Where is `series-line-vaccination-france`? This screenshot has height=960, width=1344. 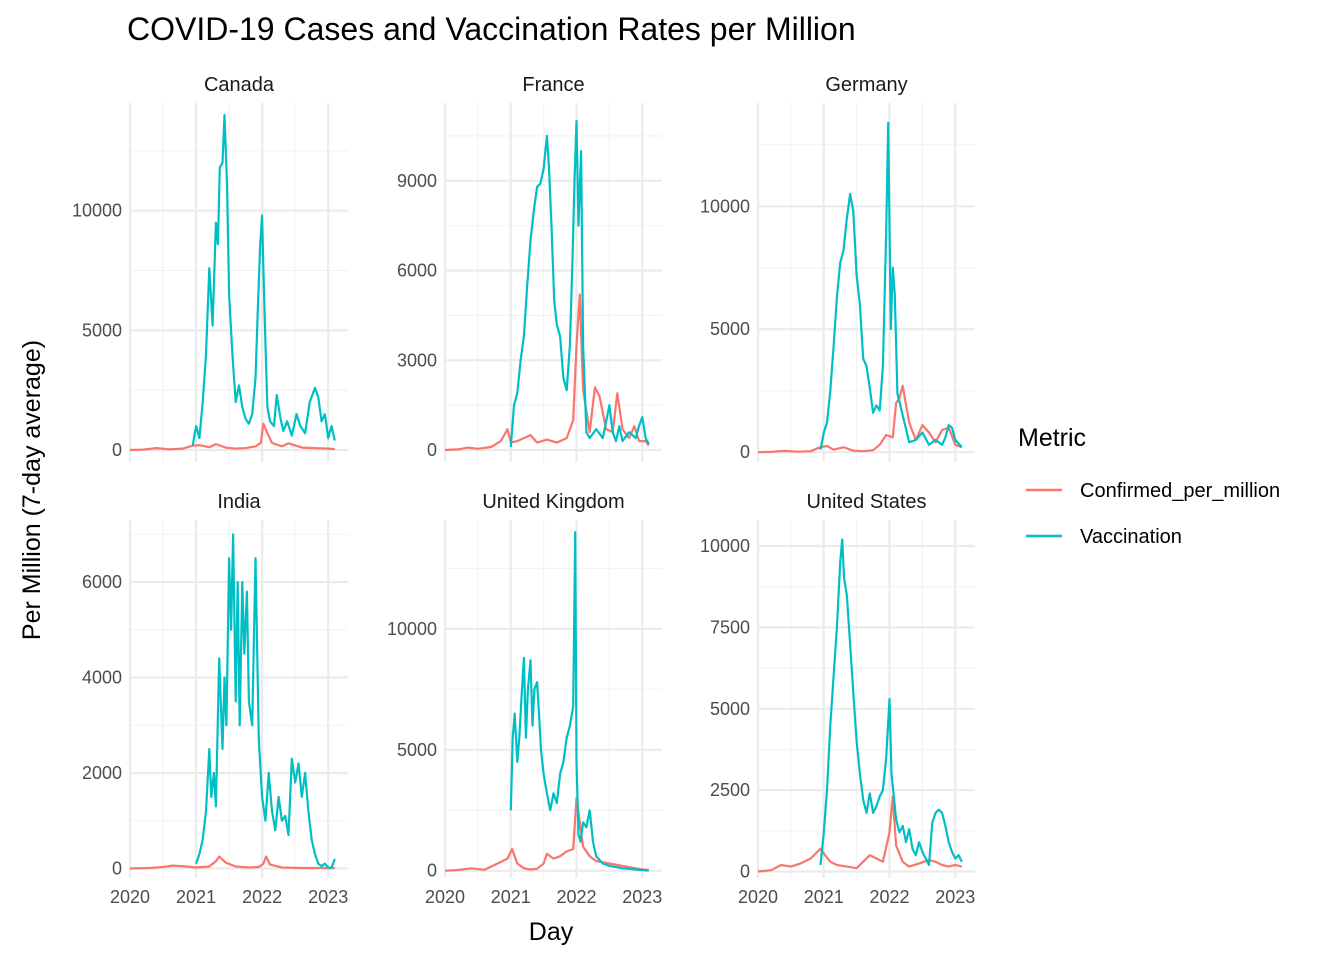 series-line-vaccination-france is located at coordinates (579, 283).